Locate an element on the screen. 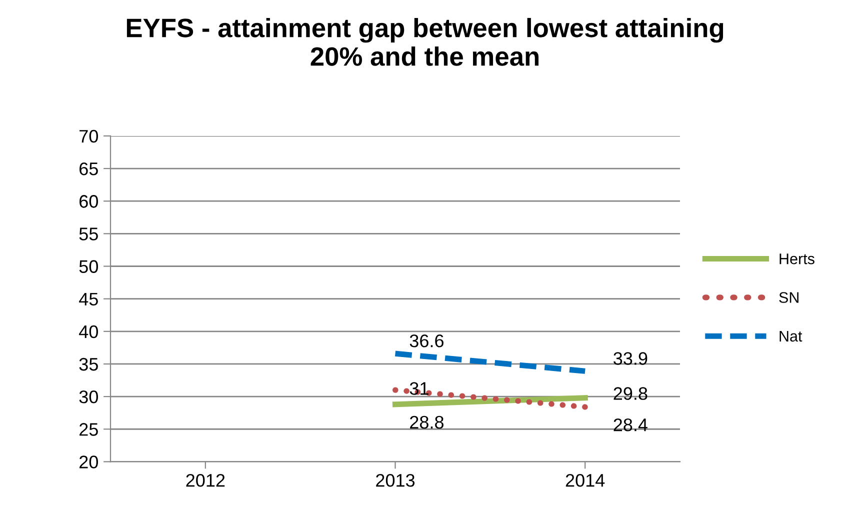 This screenshot has height=513, width=850. x-tick-label: 2014 is located at coordinates (585, 480).